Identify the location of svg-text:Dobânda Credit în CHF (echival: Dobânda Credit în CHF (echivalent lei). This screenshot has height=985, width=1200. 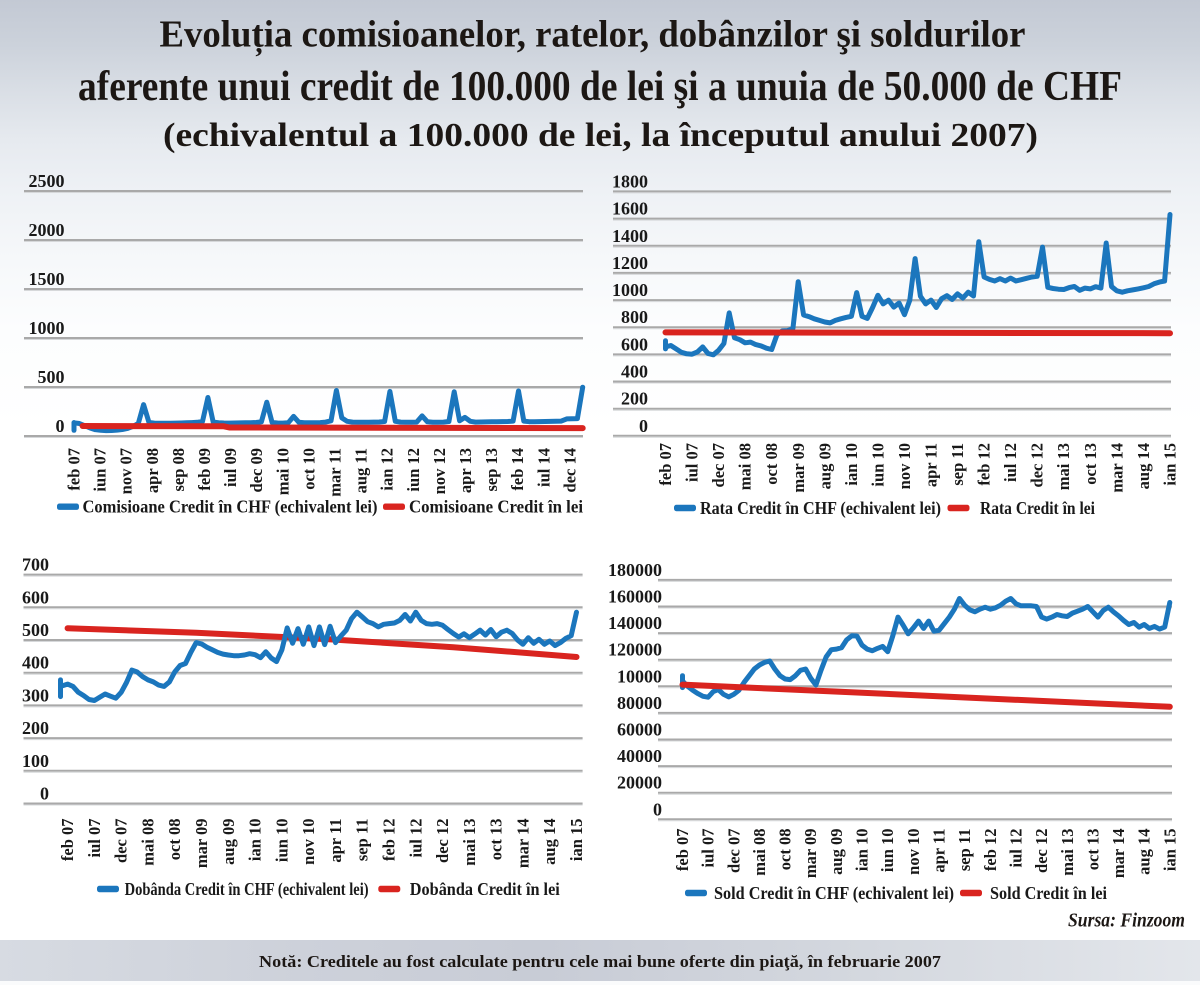
(247, 889).